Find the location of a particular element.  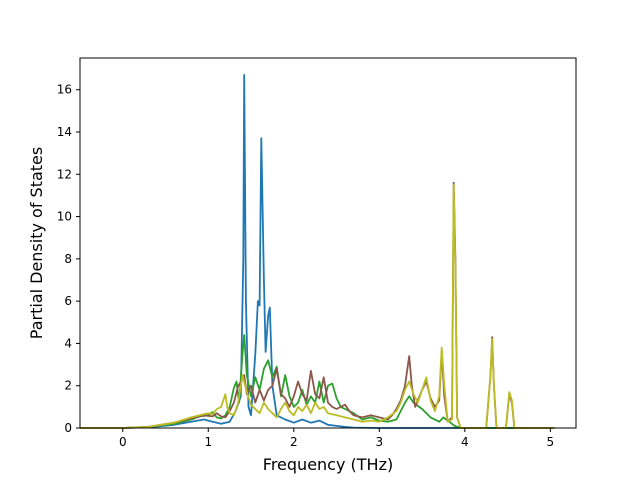

y-tick-label: 0 is located at coordinates (68, 428).